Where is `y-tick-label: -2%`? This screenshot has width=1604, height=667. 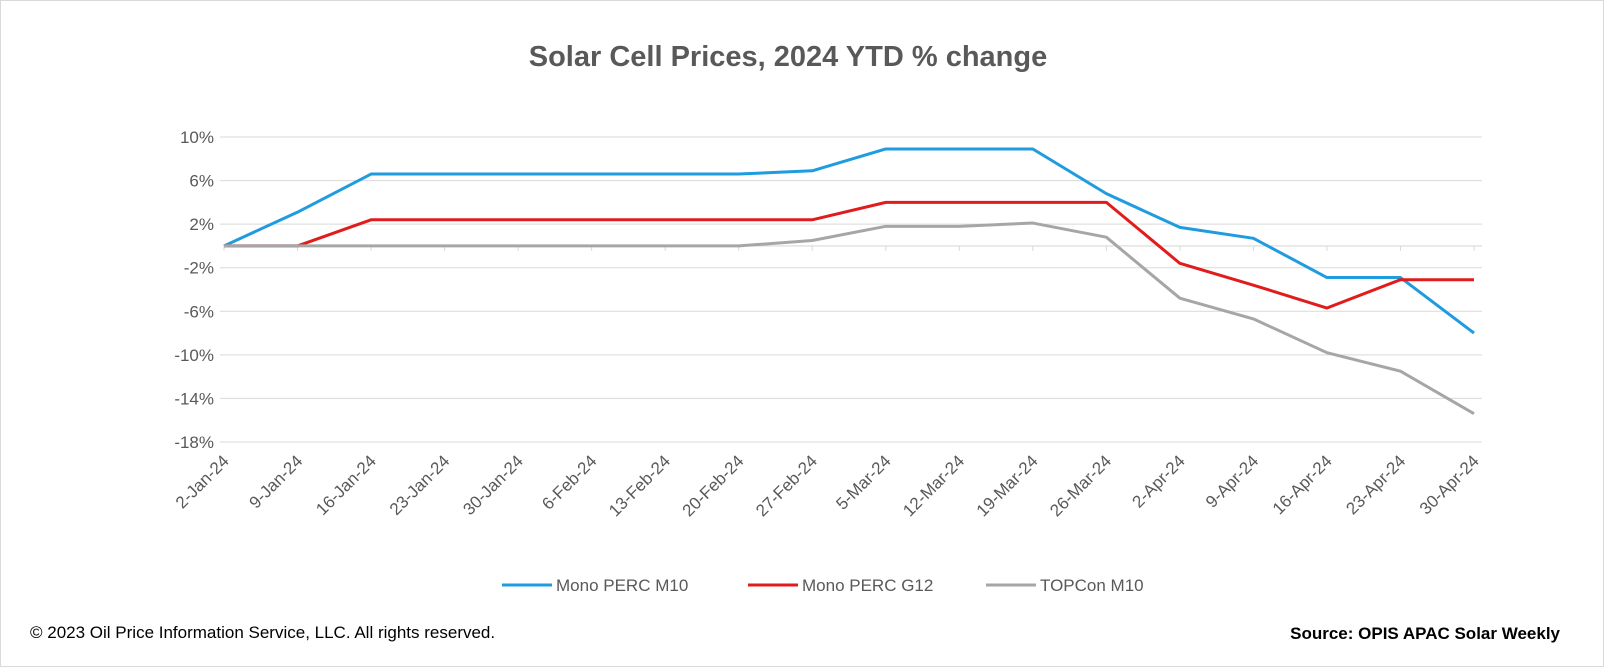
y-tick-label: -2% is located at coordinates (199, 268).